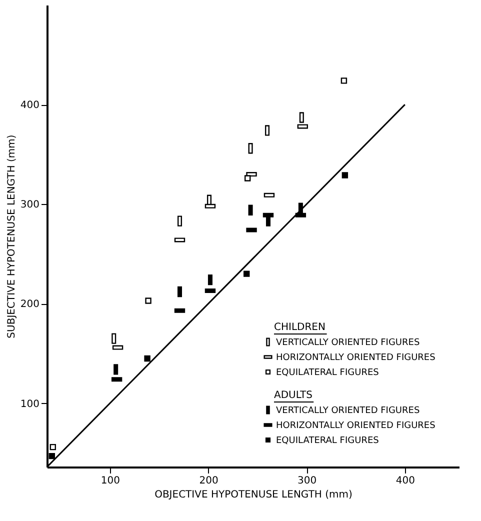 The width and height of the screenshot is (481, 521). What do you see at coordinates (208, 481) in the screenshot?
I see `x-tick-label: 200` at bounding box center [208, 481].